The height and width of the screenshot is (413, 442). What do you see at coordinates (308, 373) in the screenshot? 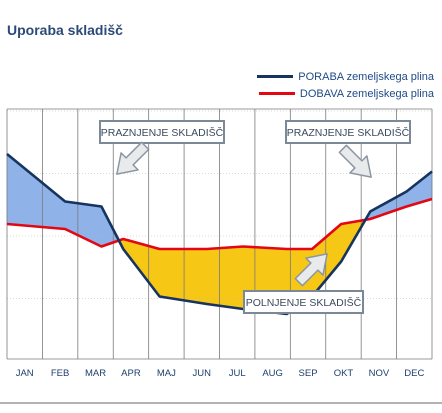
I see `x-tick-label: SEP` at bounding box center [308, 373].